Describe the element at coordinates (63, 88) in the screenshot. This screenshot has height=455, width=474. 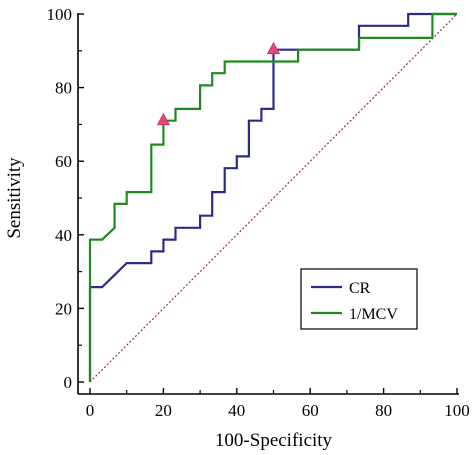
I see `y-tick-label: 80` at that location.